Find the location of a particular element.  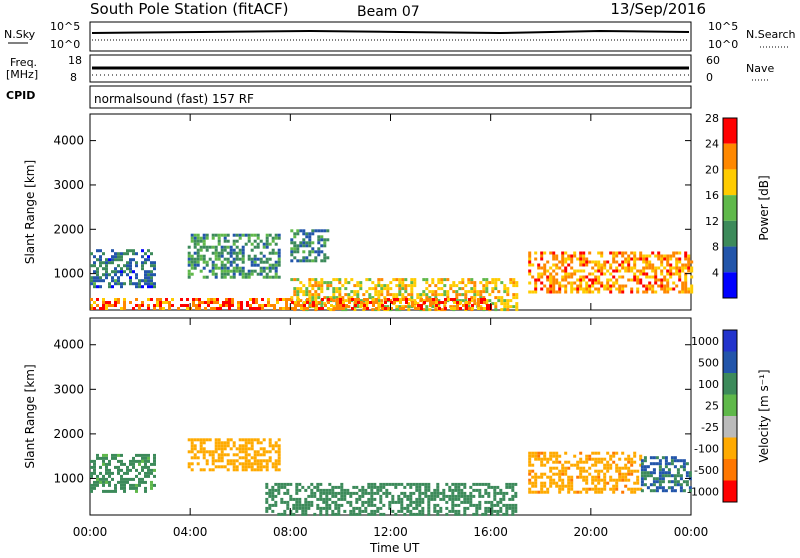

power-colorbar-cell is located at coordinates (730, 156).